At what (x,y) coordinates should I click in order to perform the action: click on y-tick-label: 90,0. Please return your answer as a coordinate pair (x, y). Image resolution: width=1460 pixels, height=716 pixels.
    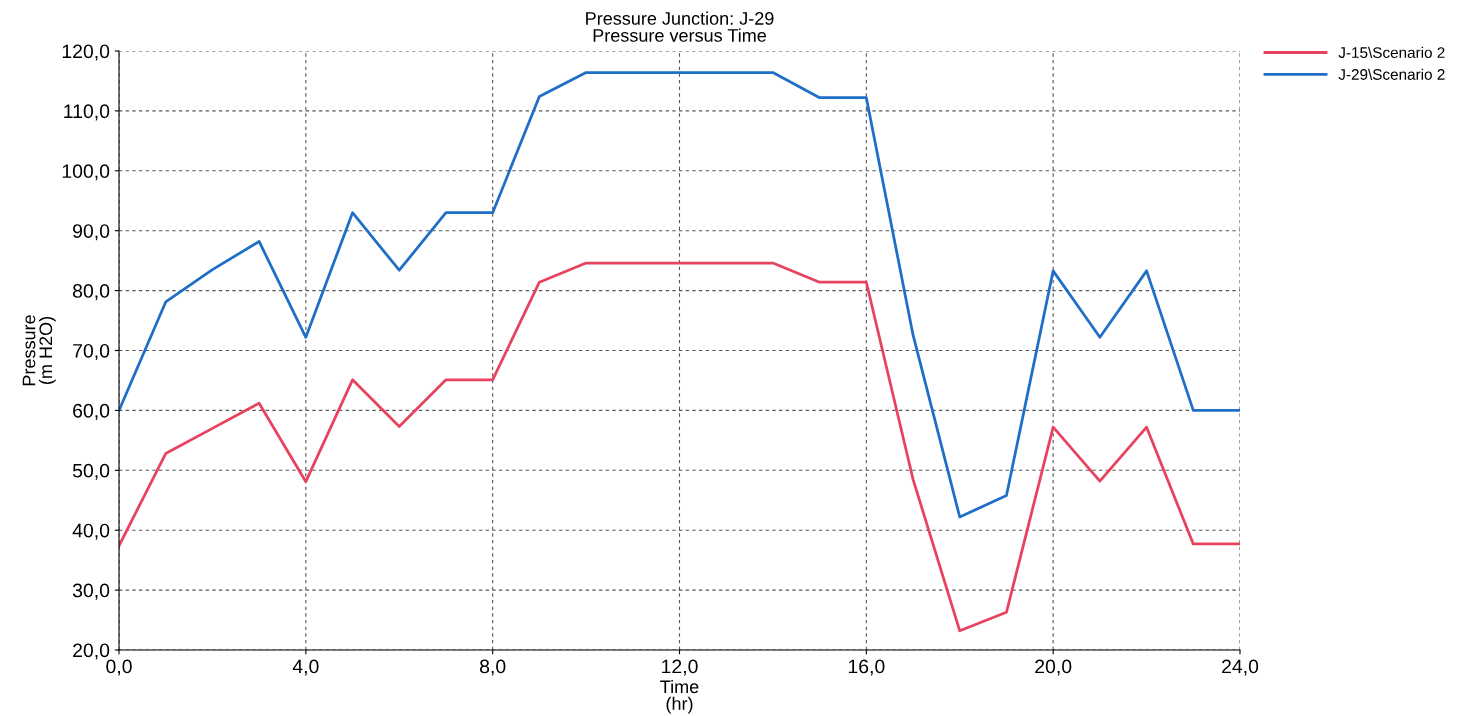
    Looking at the image, I should click on (91, 232).